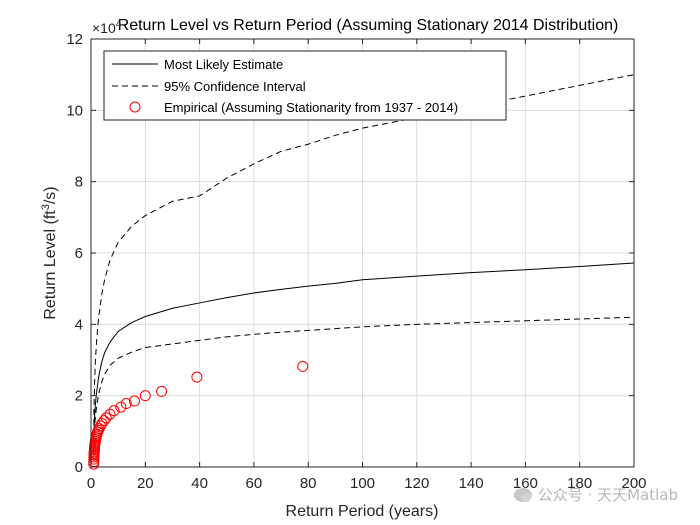  I want to click on x-tick-label: 60, so click(254, 483).